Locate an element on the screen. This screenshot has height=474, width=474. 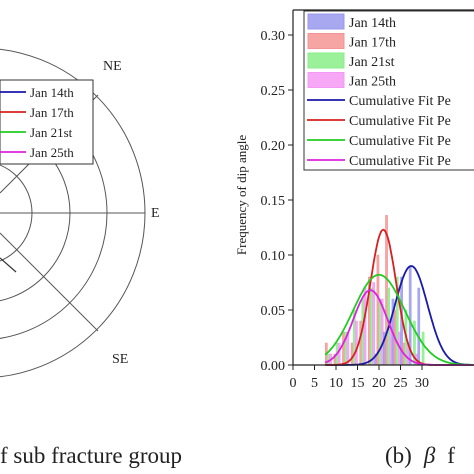
legend-fit-label-2: Cumulative Fit Pe is located at coordinates (400, 141).